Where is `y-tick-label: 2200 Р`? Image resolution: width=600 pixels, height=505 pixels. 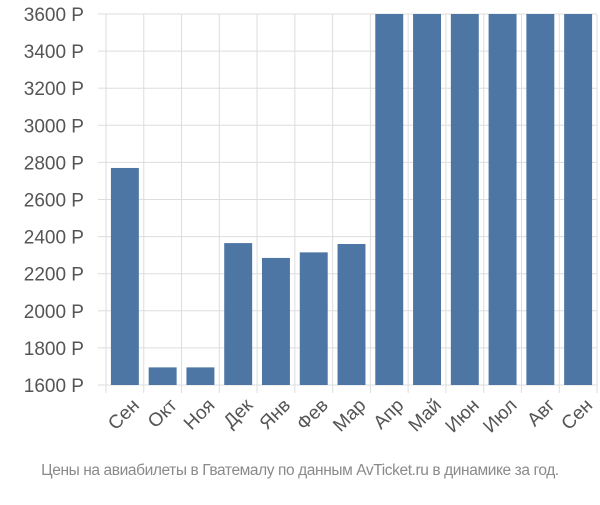 y-tick-label: 2200 Р is located at coordinates (54, 275).